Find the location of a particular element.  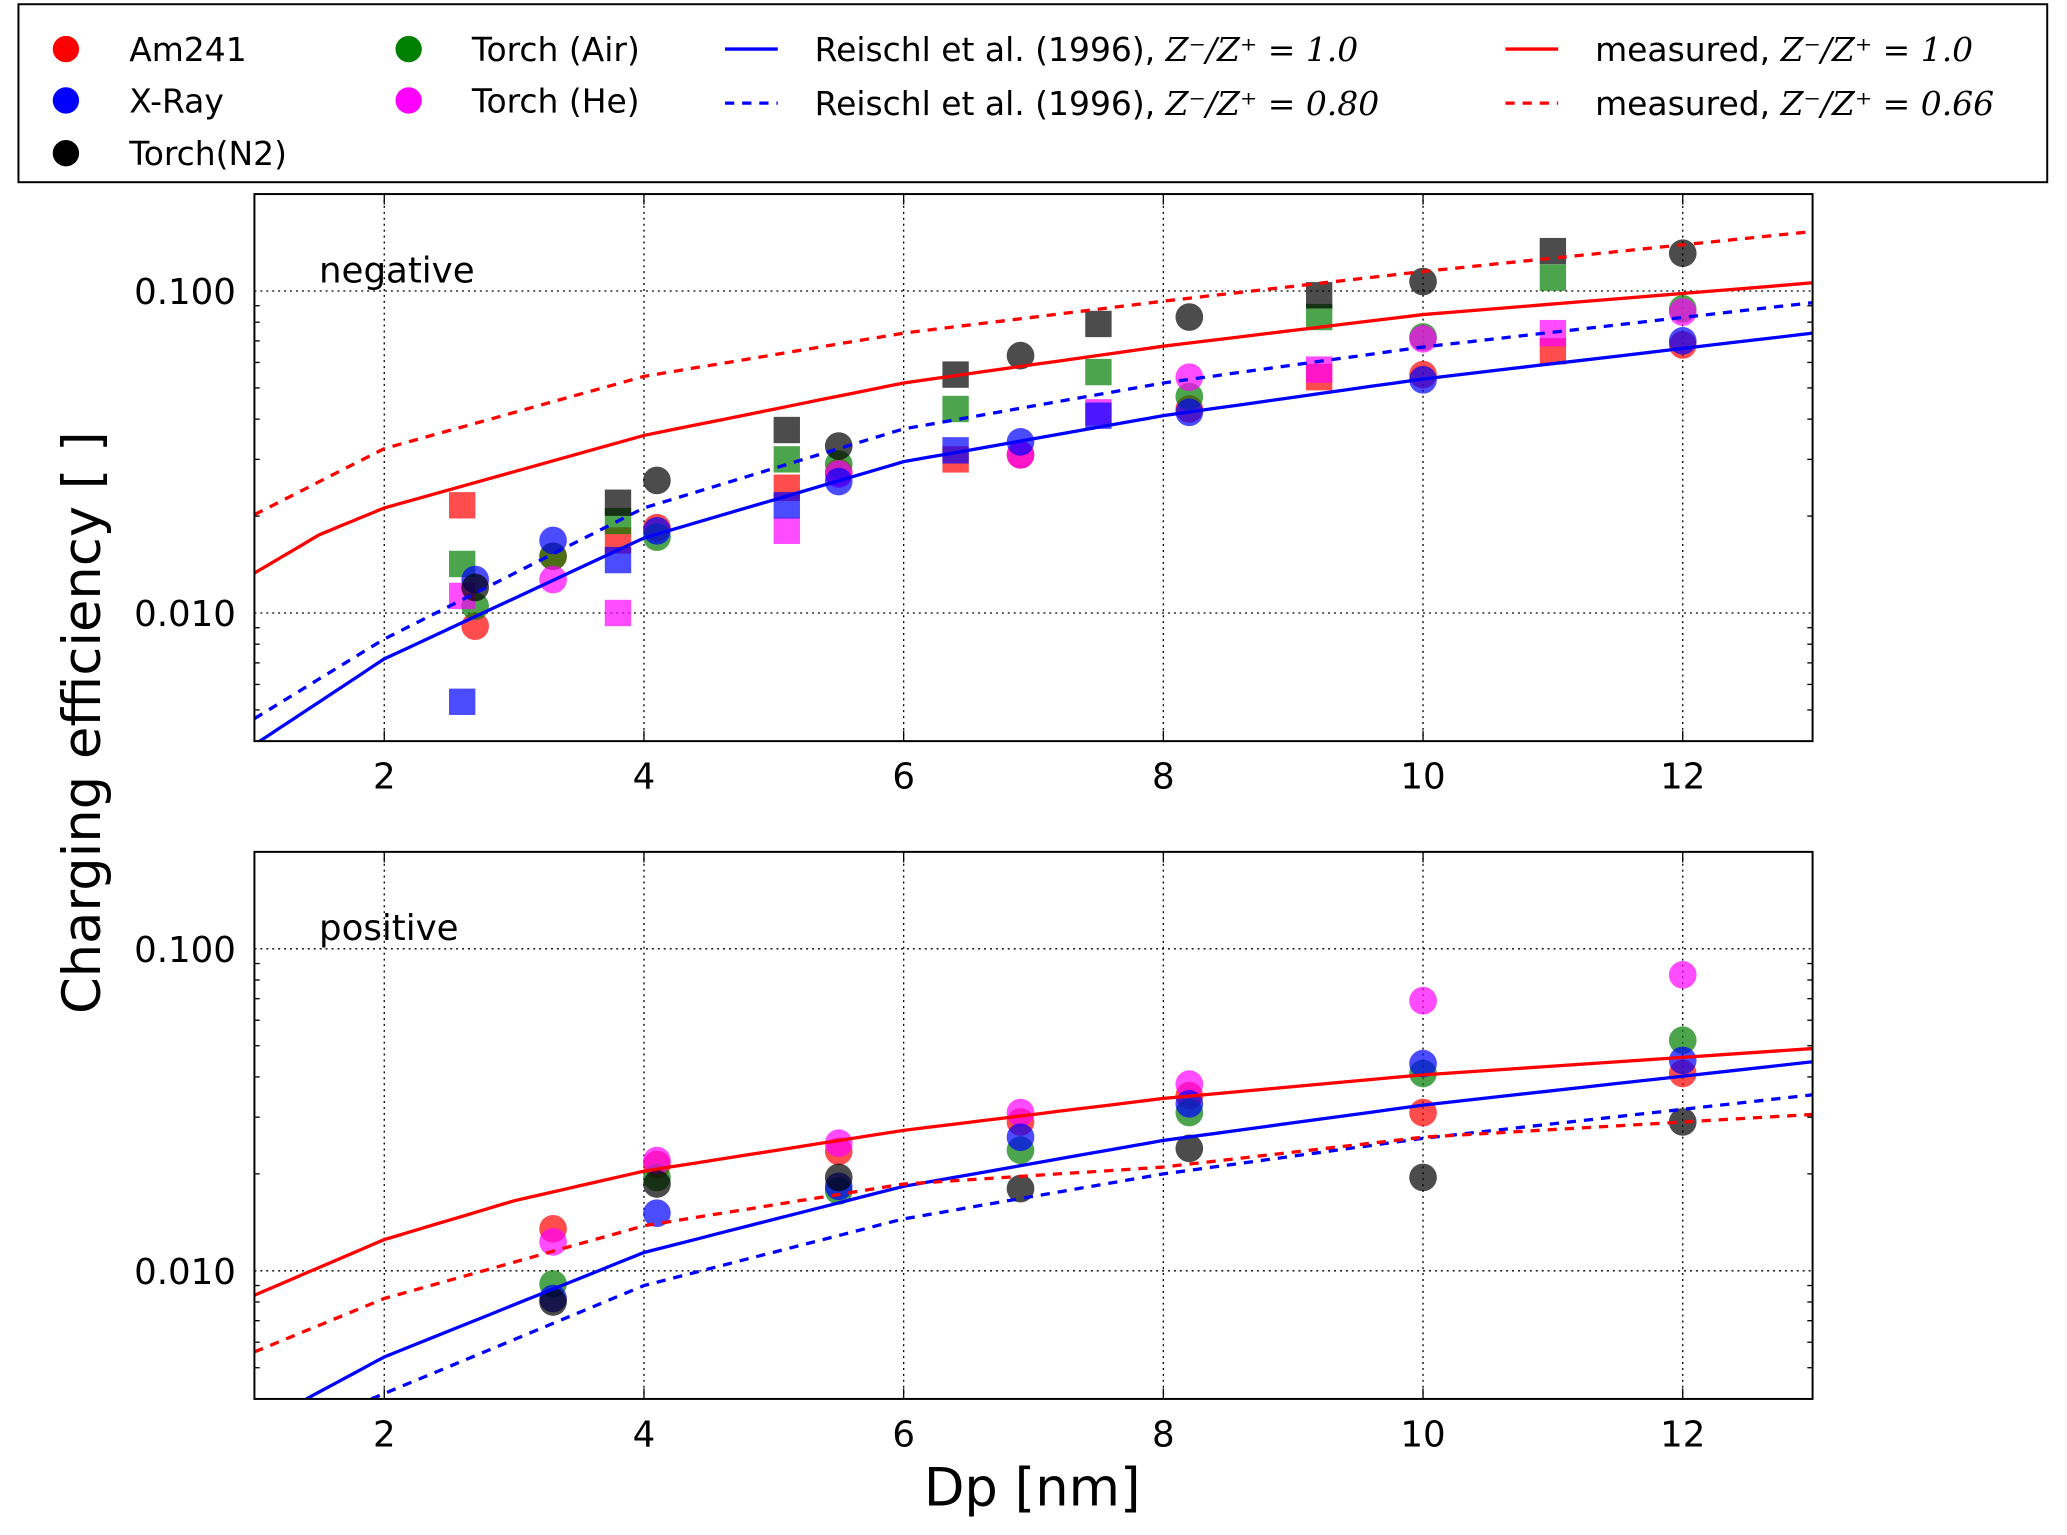

square-point-x-ray is located at coordinates (462, 701).